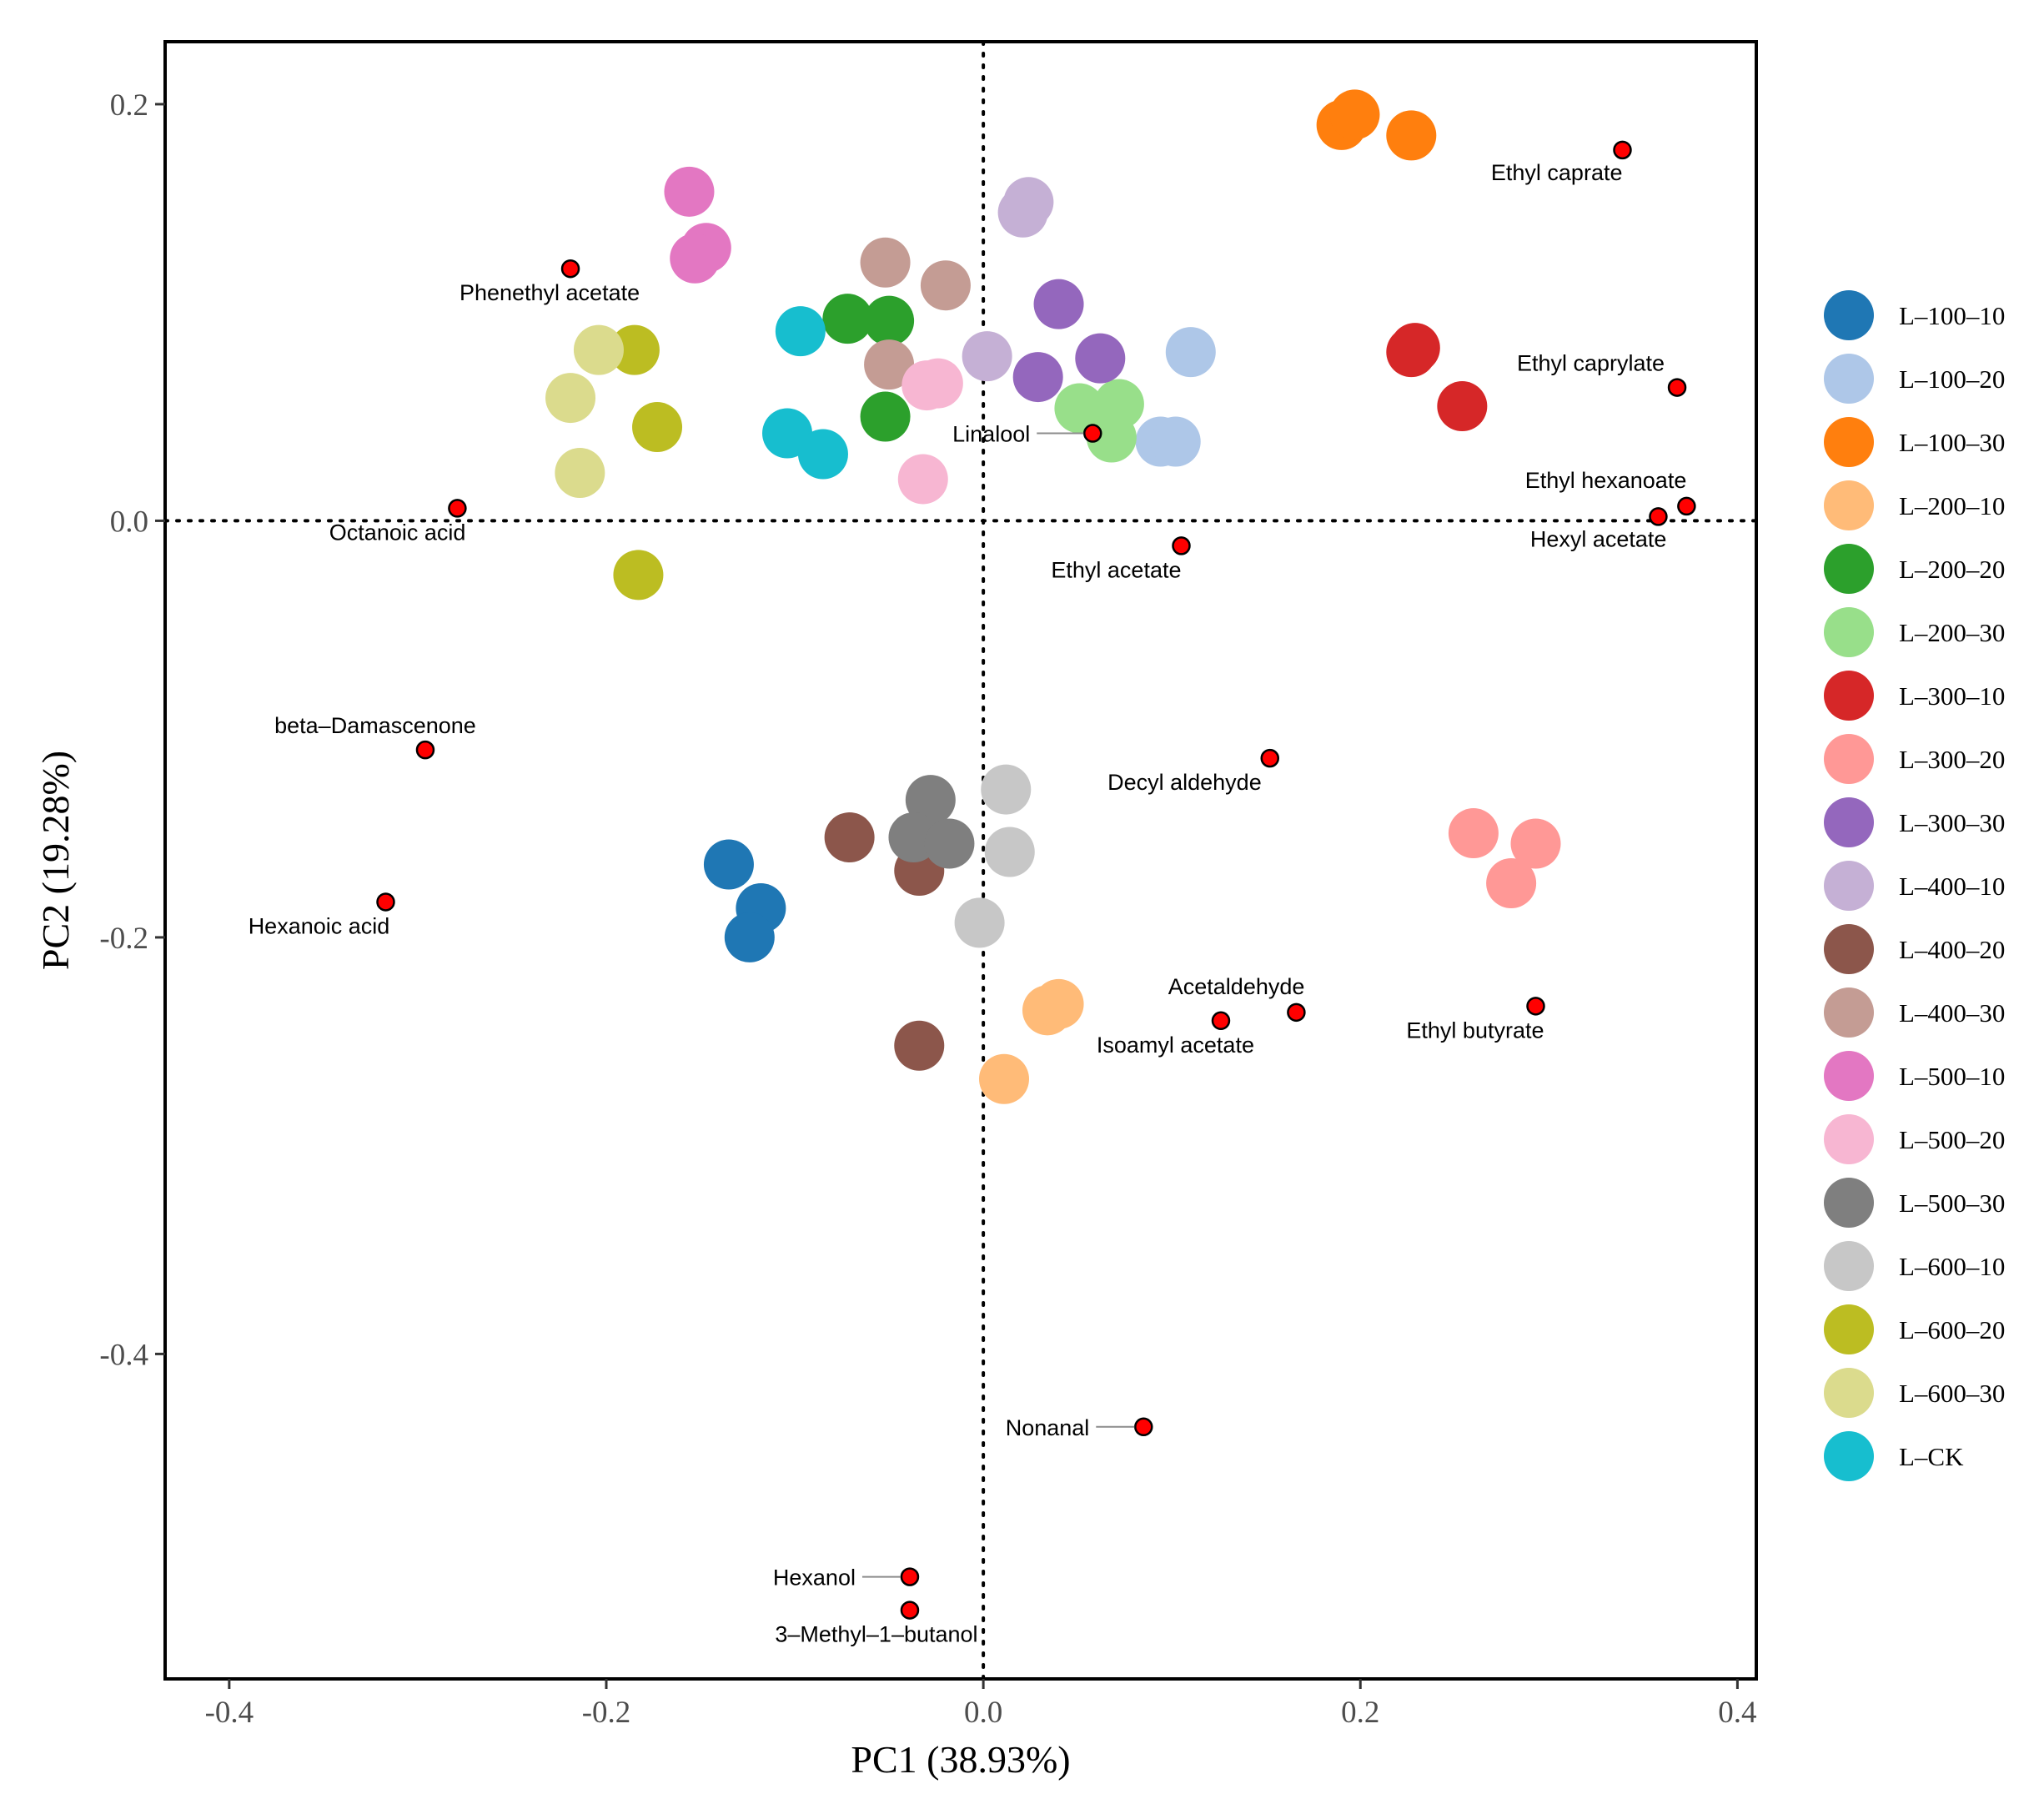 Image resolution: width=2044 pixels, height=1794 pixels. I want to click on loading-label: Linalool, so click(991, 434).